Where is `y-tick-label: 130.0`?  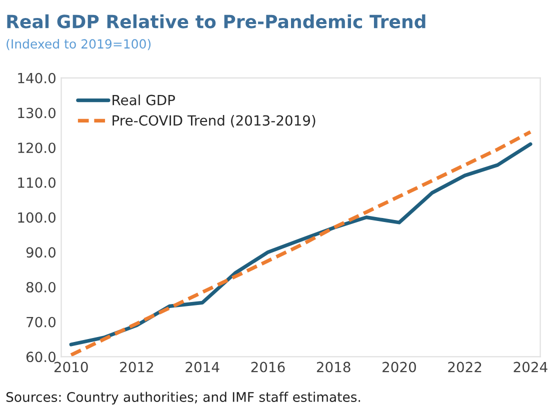
y-tick-label: 130.0 is located at coordinates (37, 113).